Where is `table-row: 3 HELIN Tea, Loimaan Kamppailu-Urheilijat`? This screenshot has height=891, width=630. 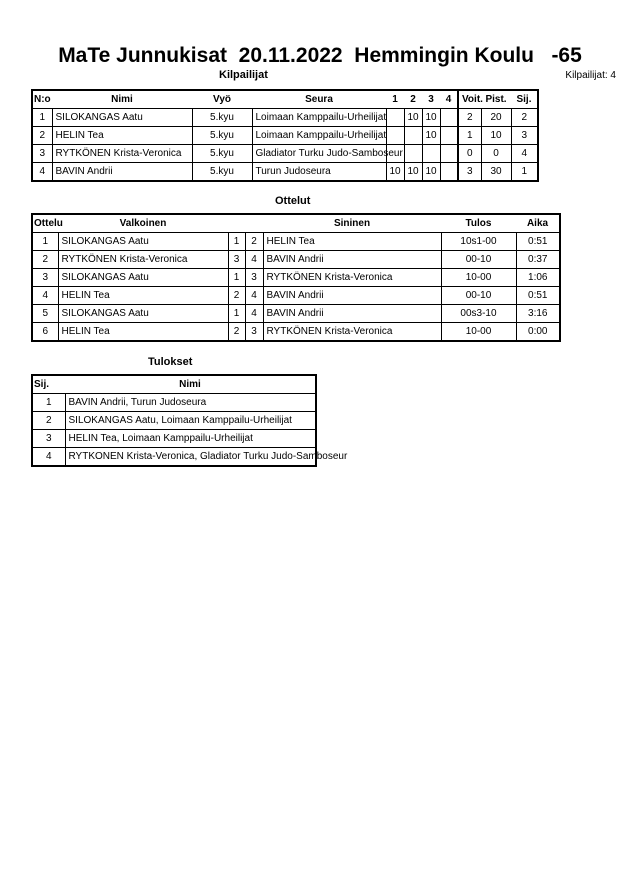 table-row: 3 HELIN Tea, Loimaan Kamppailu-Urheilijat is located at coordinates (174, 438).